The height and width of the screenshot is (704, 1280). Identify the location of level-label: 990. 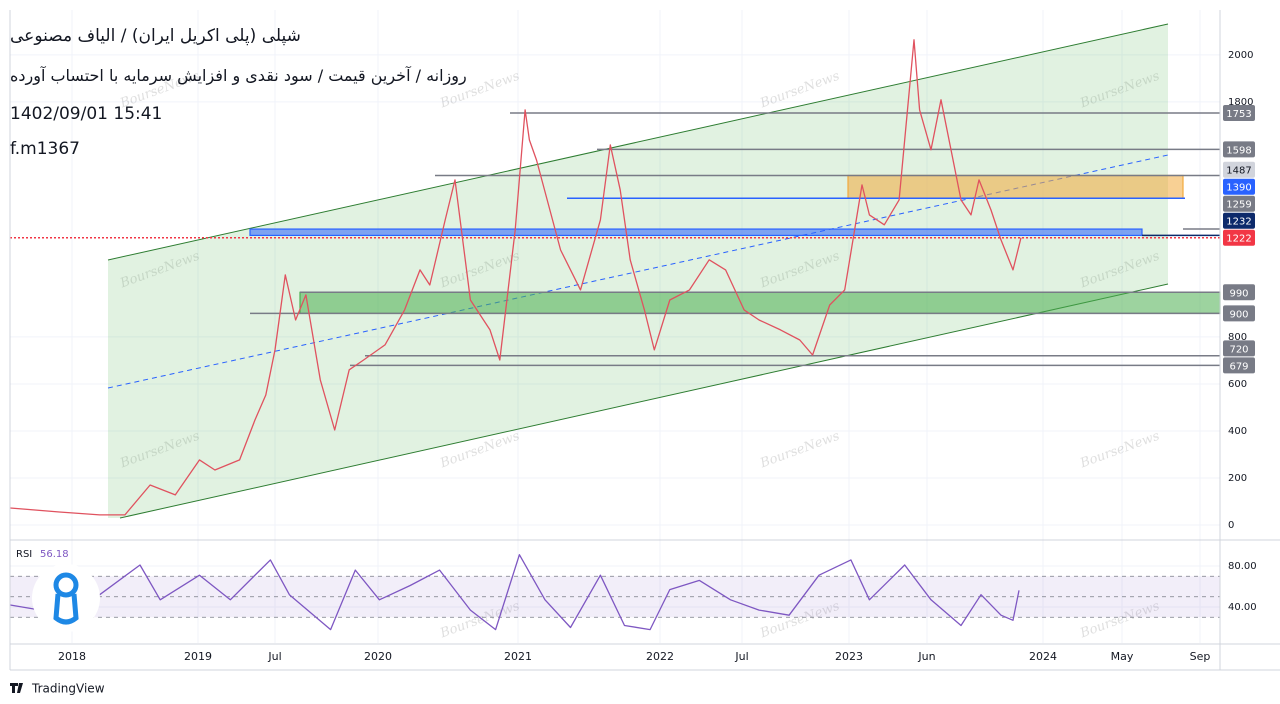
(1238, 293).